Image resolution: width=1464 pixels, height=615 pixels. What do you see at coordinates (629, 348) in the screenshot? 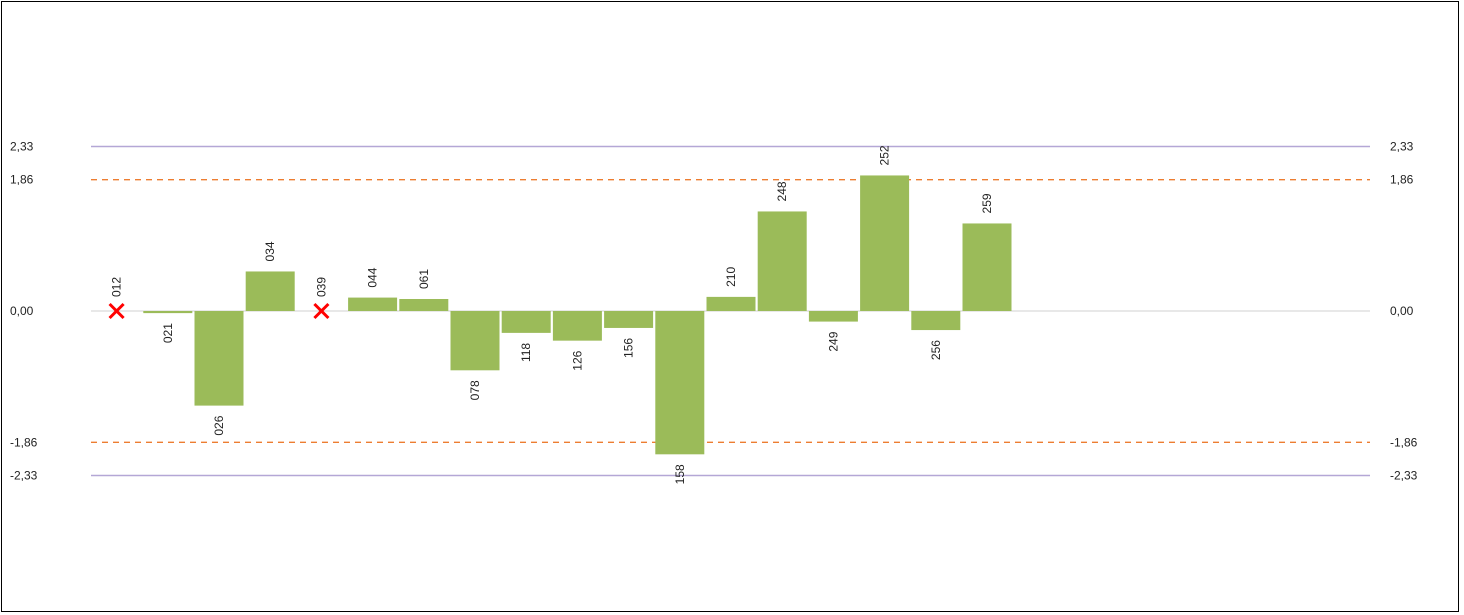
I see `bar-data-label: 156` at bounding box center [629, 348].